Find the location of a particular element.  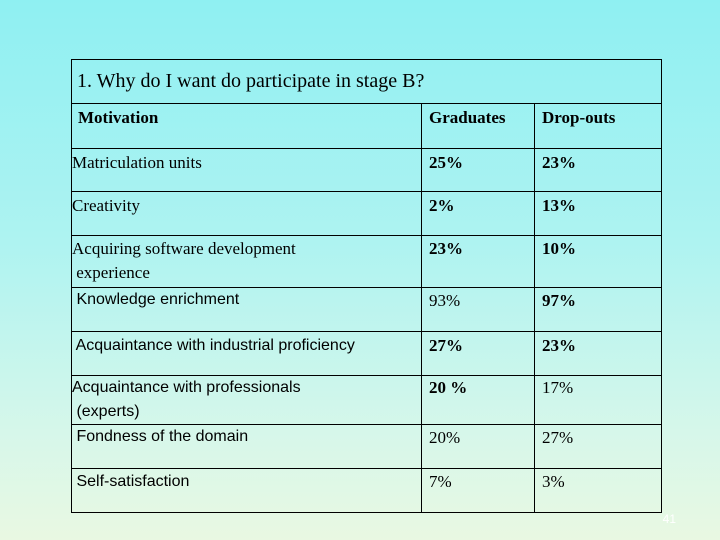

row-motivation-line2: (experts) is located at coordinates (106, 411).